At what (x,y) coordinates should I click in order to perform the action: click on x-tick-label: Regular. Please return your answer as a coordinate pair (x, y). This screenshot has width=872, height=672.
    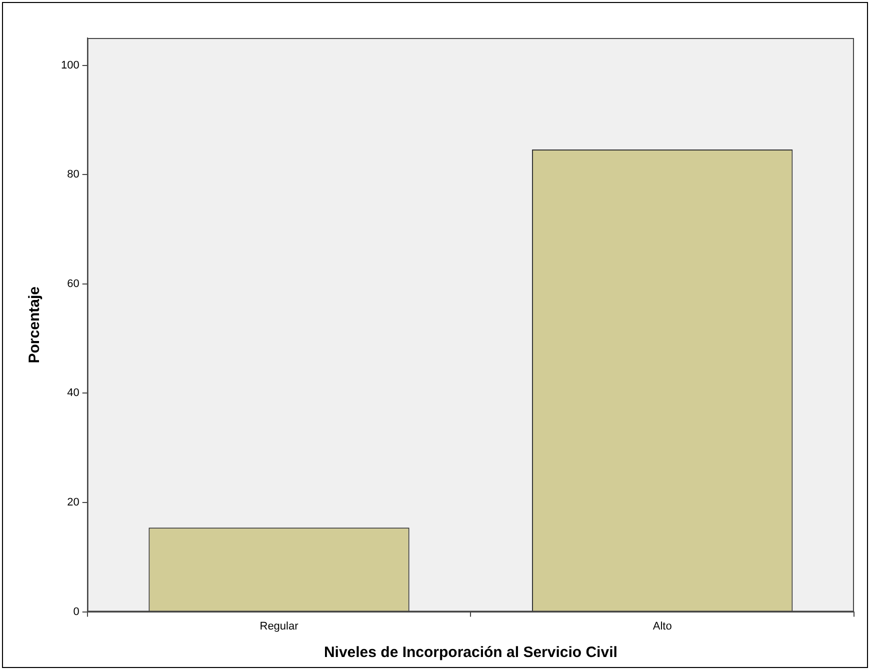
    Looking at the image, I should click on (279, 626).